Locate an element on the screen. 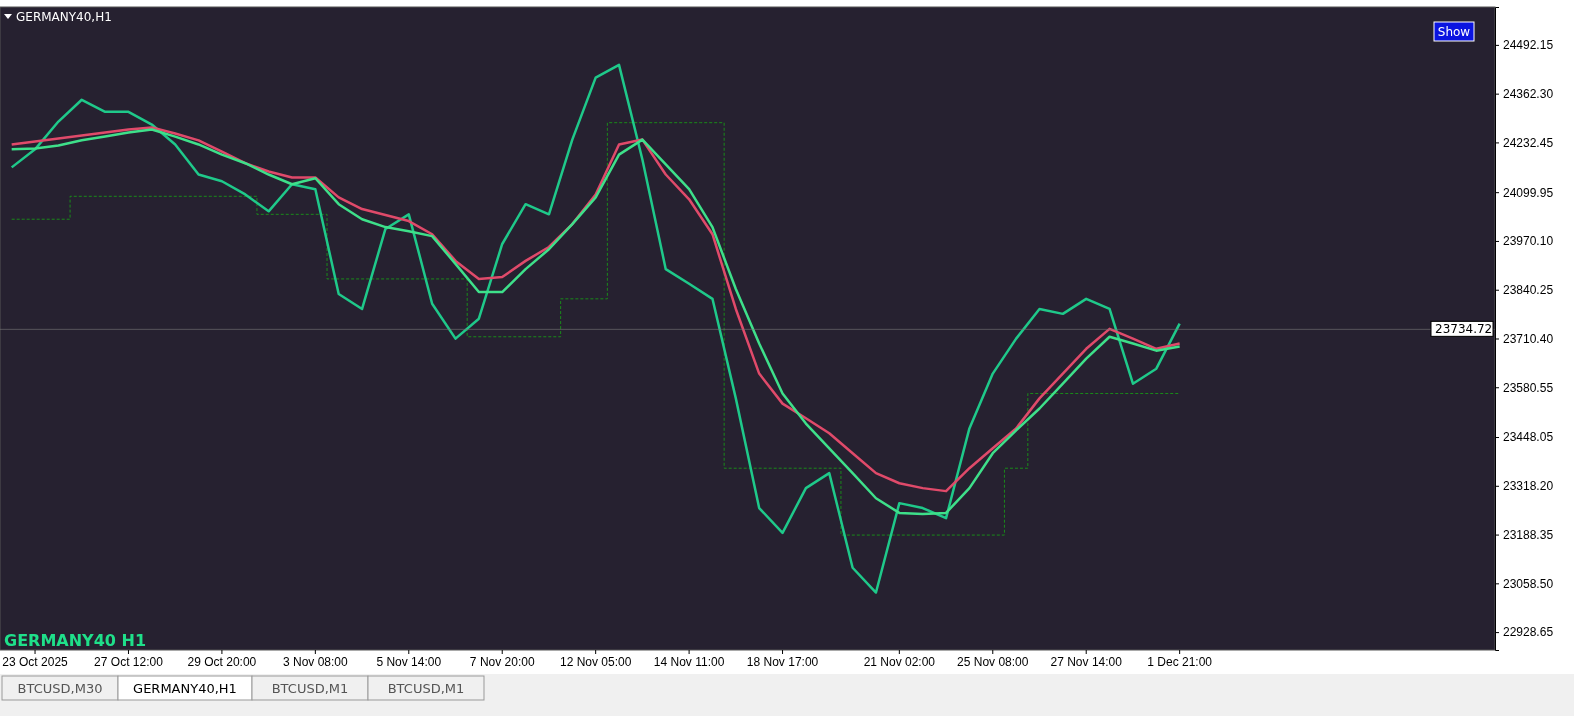  x-tick-label: 12 Nov 05:00 is located at coordinates (595, 661).